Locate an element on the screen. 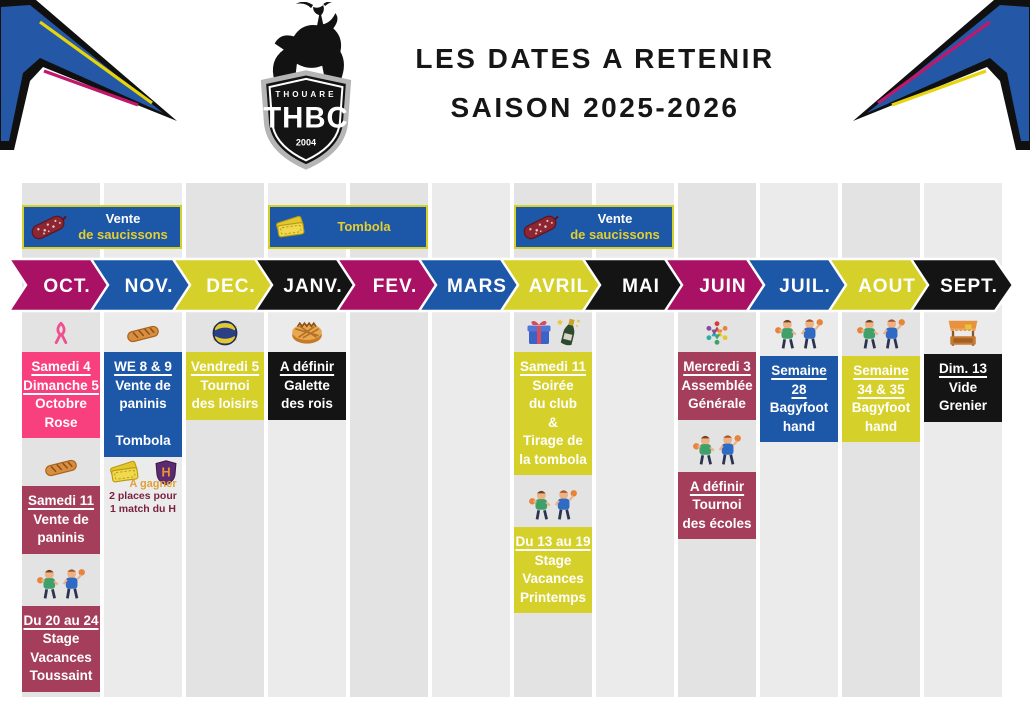  event-line: Assemblée is located at coordinates (717, 385).